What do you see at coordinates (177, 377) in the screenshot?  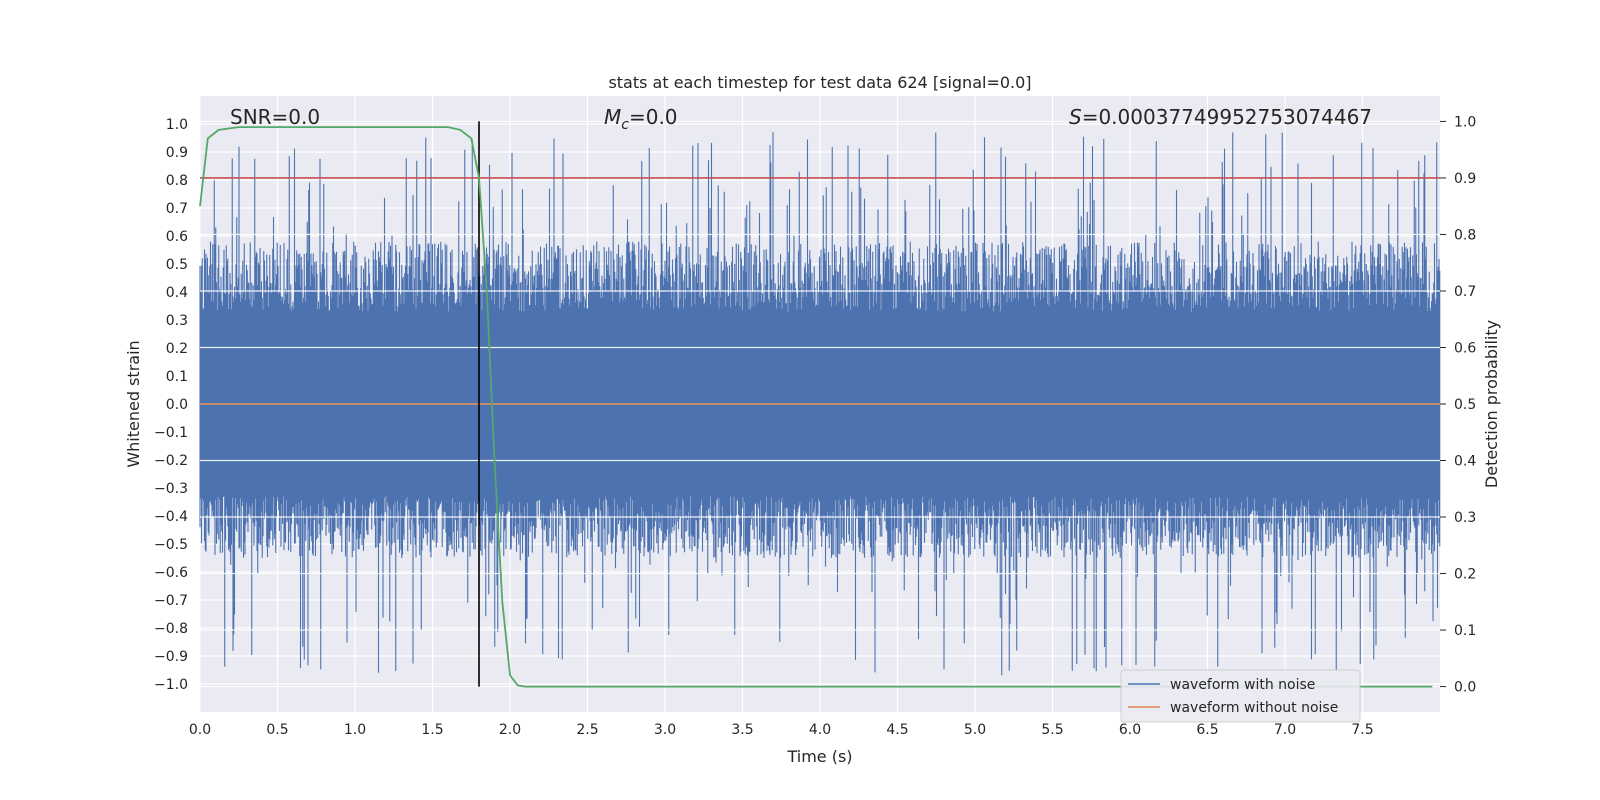 I see `y-tick-label: 0.1` at bounding box center [177, 377].